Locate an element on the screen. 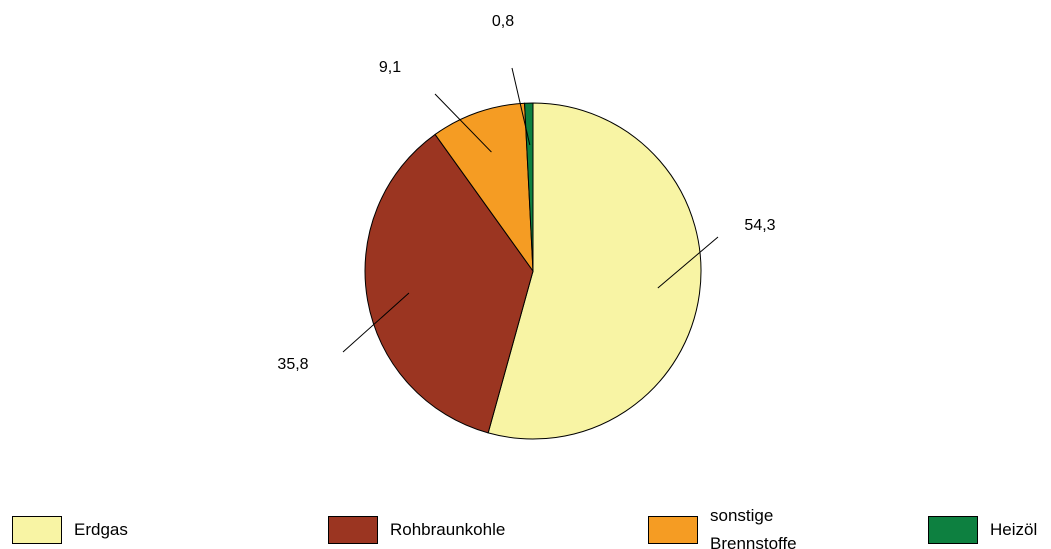 The height and width of the screenshot is (549, 1051). legend-item: Rohbraunkohle is located at coordinates (417, 525).